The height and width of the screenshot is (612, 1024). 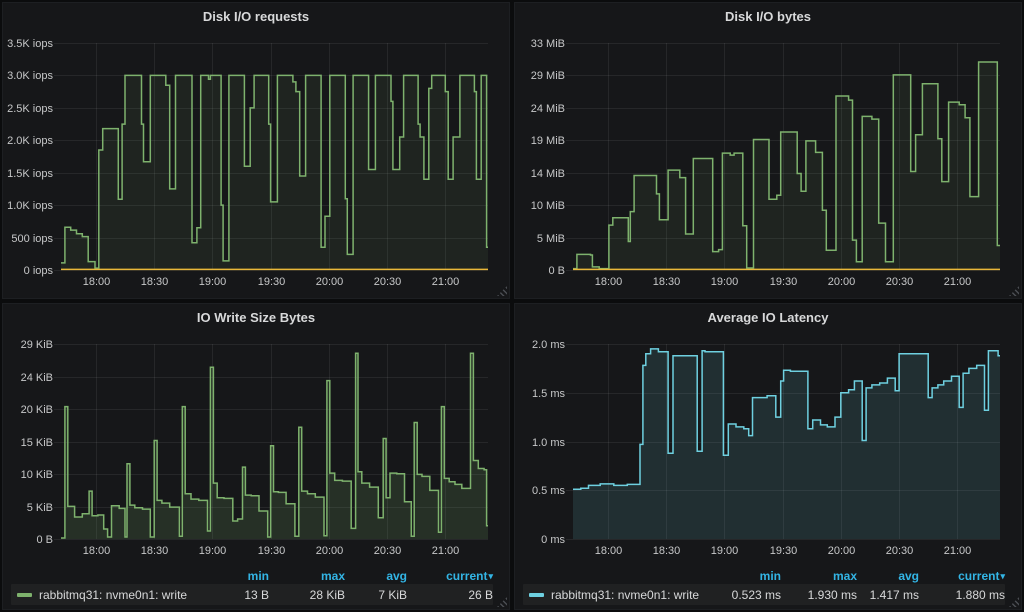 I want to click on y-tick-label: 5 MiB, so click(x=550, y=238).